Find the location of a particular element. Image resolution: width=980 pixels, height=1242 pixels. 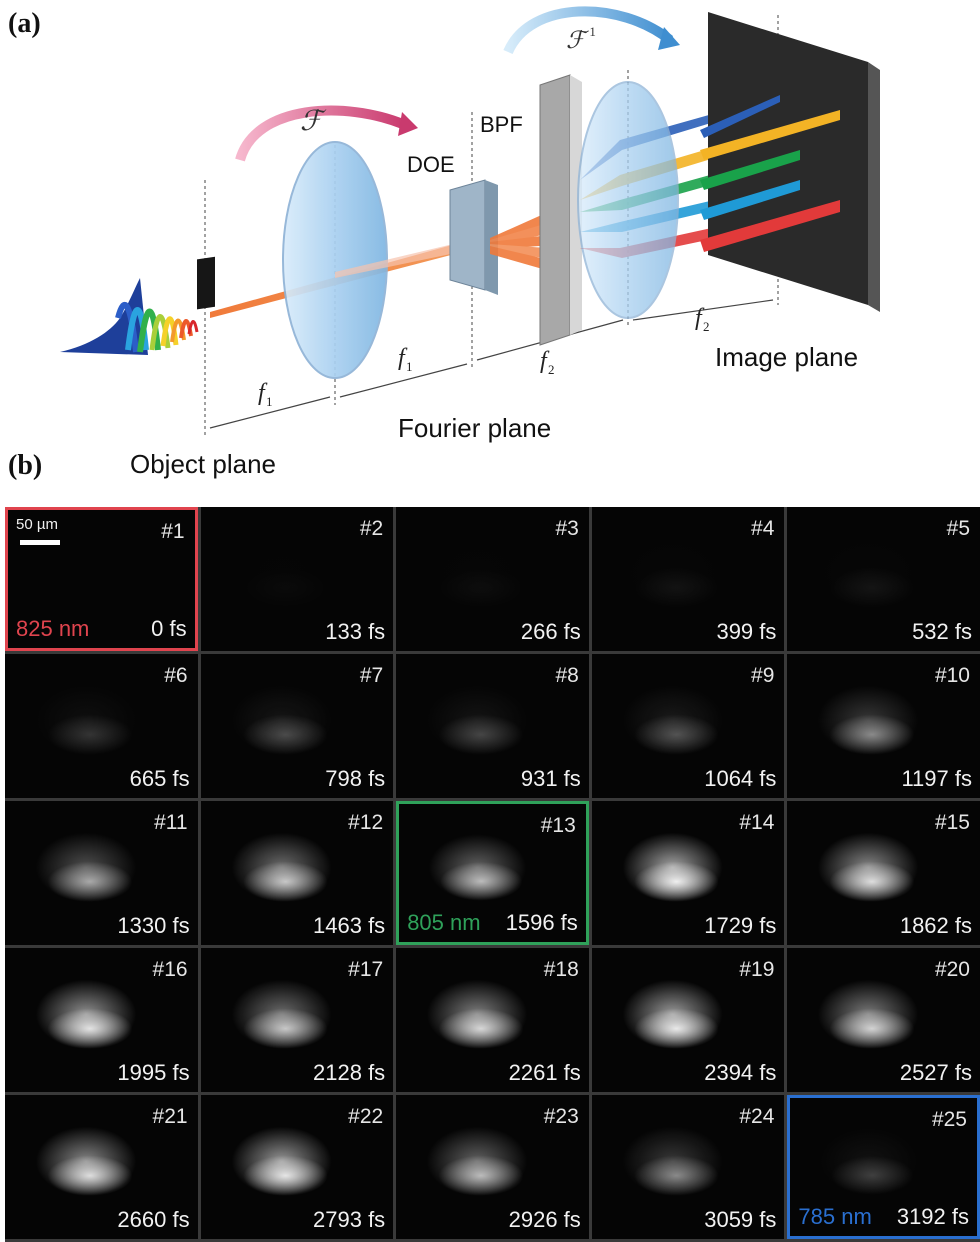

frame-cell: #25 3192 fs 785 nm is located at coordinates (883, 1167).